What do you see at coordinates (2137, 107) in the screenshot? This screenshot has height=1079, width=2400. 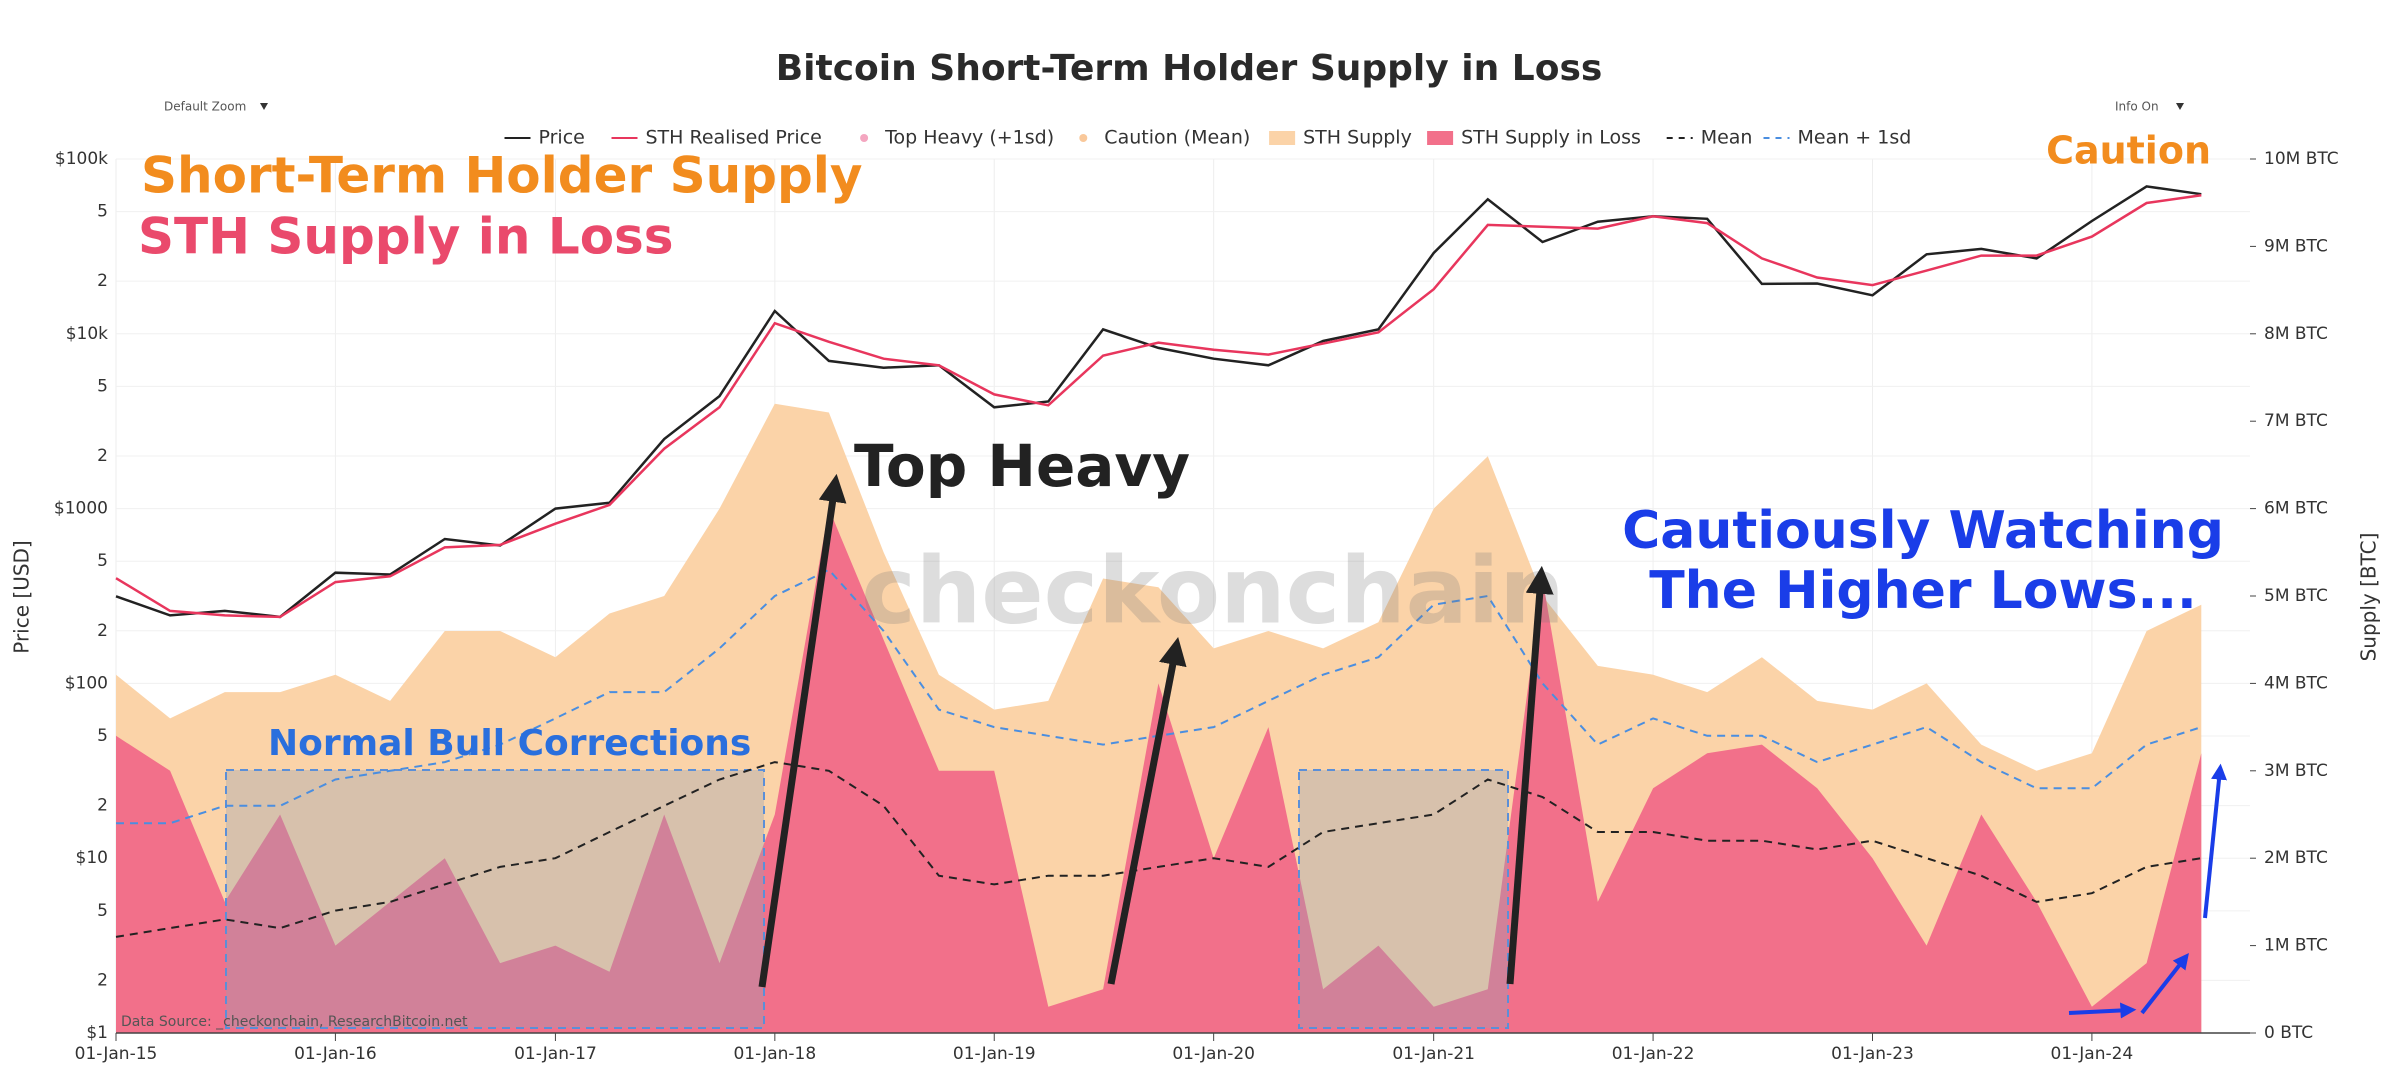 I see `info-control: Info On` at bounding box center [2137, 107].